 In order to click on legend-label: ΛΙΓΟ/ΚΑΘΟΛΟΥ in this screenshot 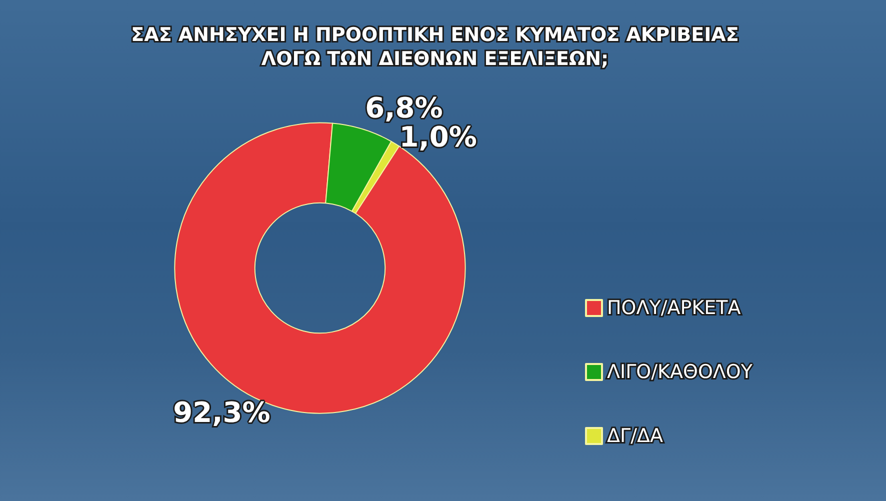, I will do `click(680, 372)`.